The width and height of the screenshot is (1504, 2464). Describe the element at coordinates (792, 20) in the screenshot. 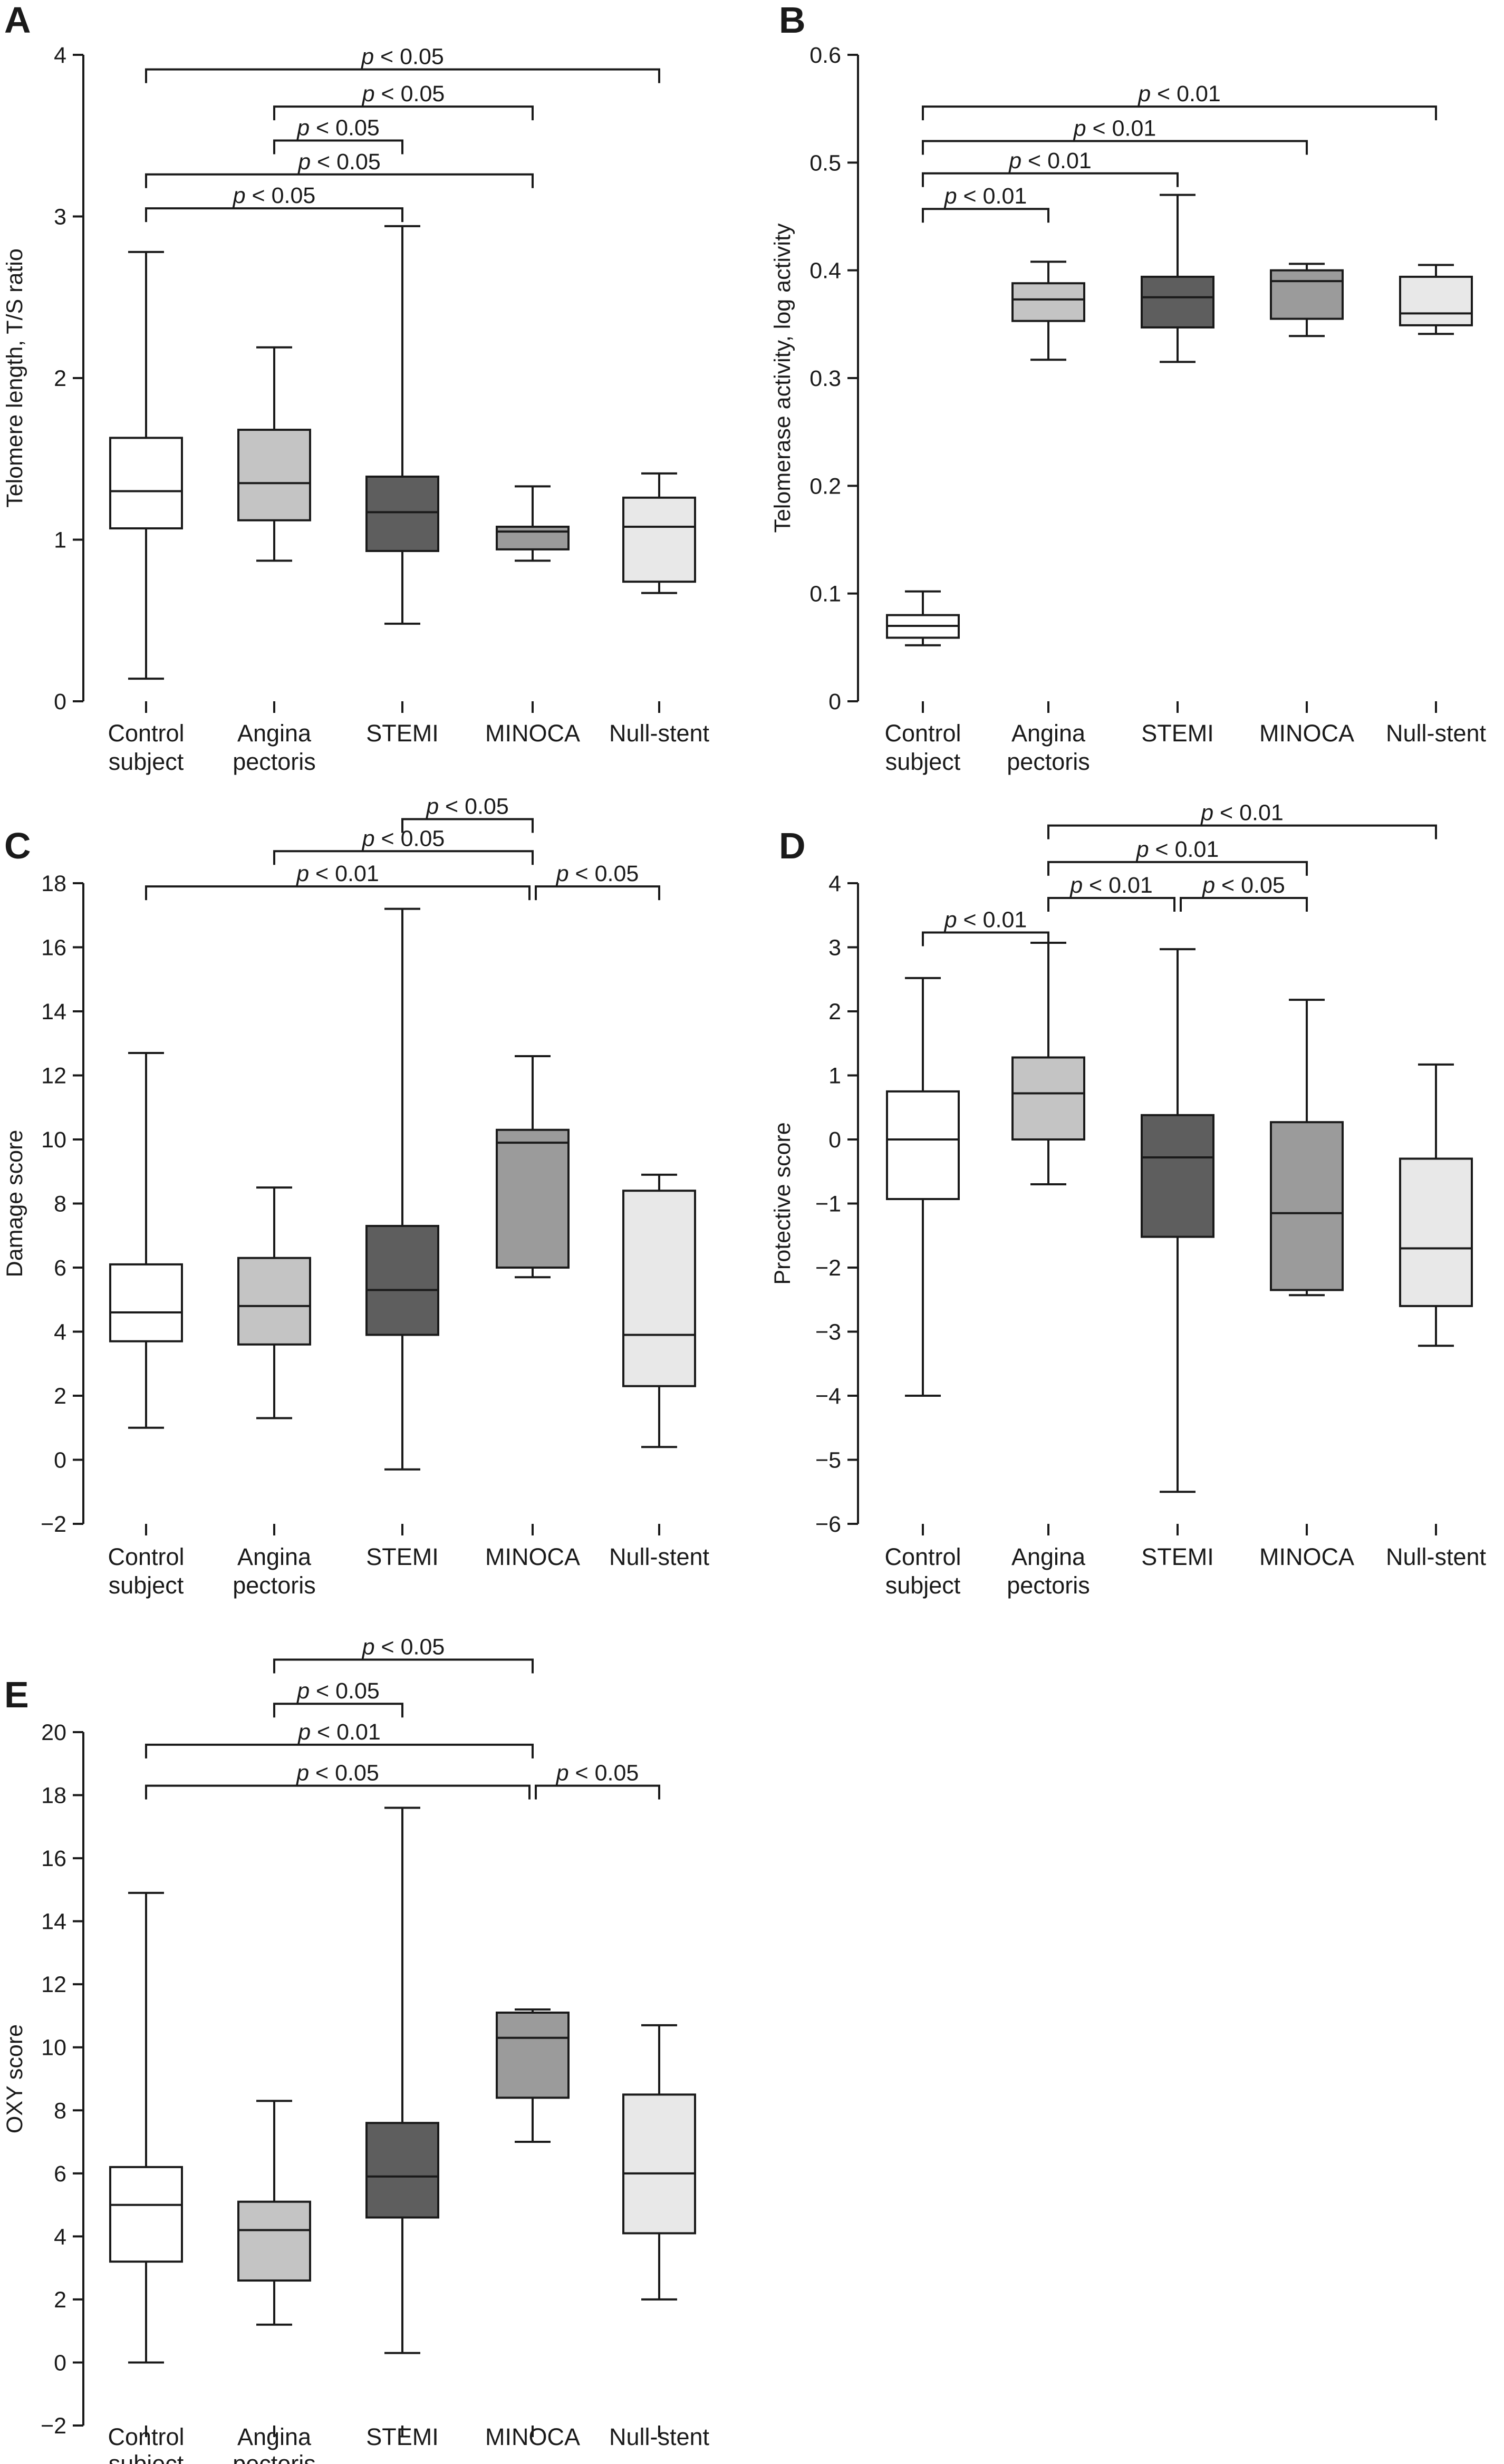

I see `panel-letter: B` at that location.